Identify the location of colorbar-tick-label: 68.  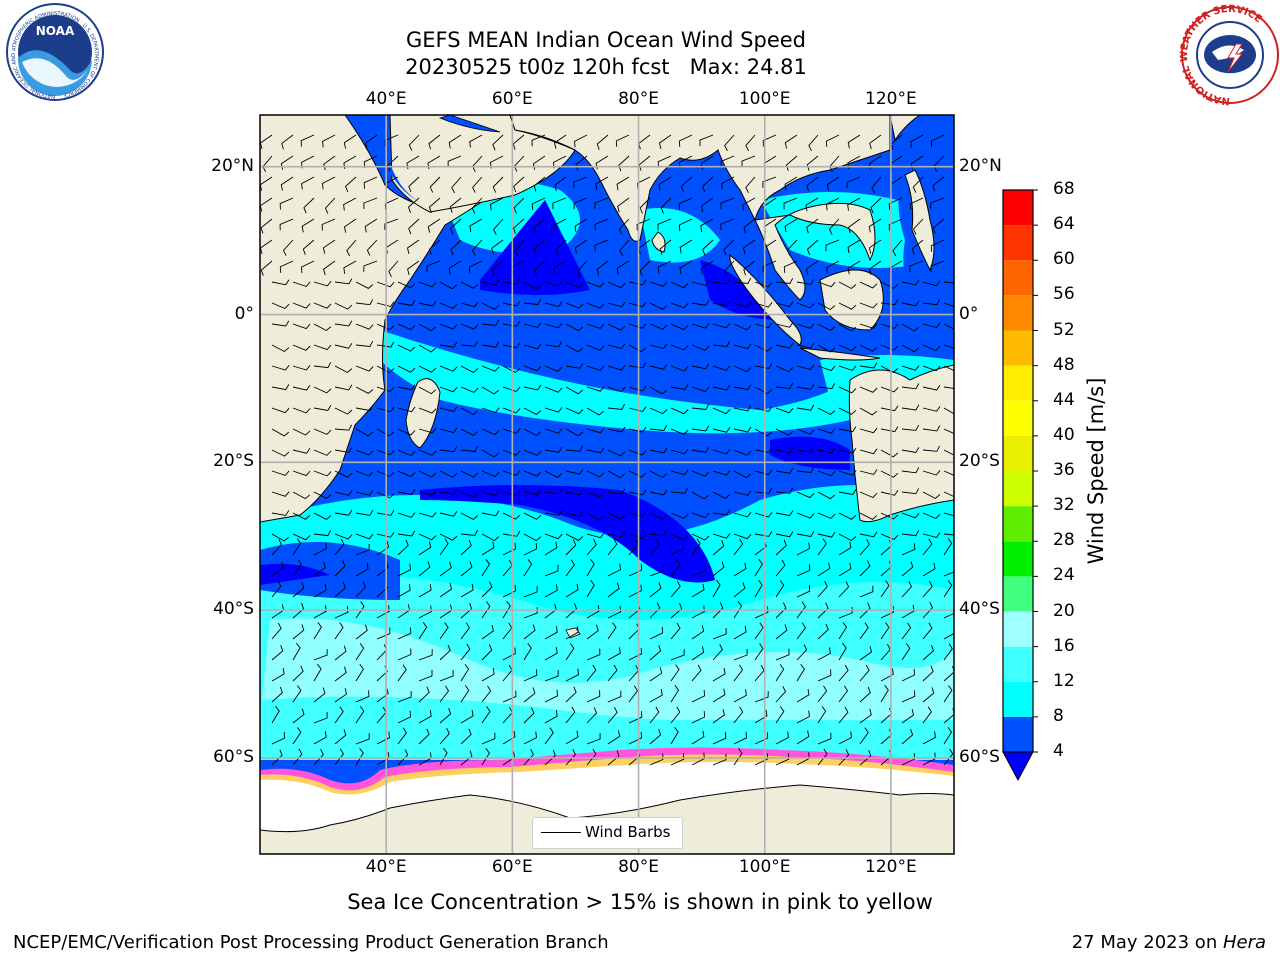
(1064, 189).